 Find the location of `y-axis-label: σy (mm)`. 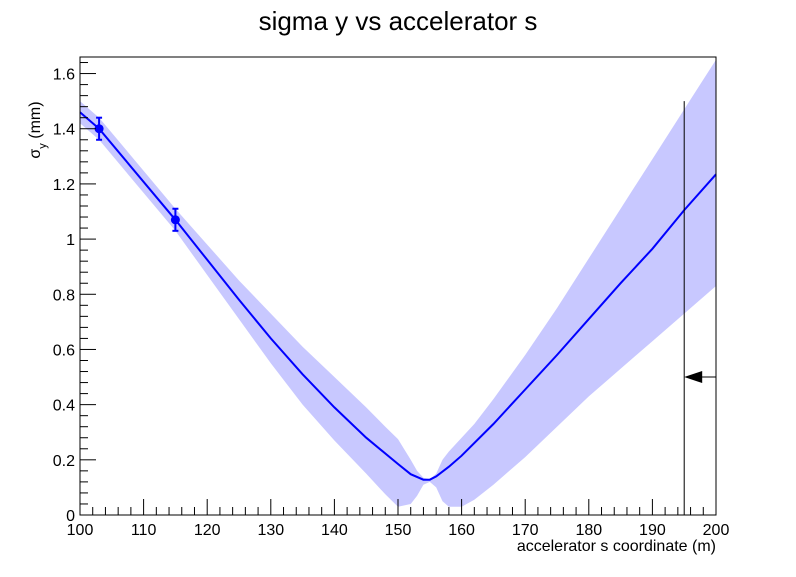

y-axis-label: σy (mm) is located at coordinates (38, 129).